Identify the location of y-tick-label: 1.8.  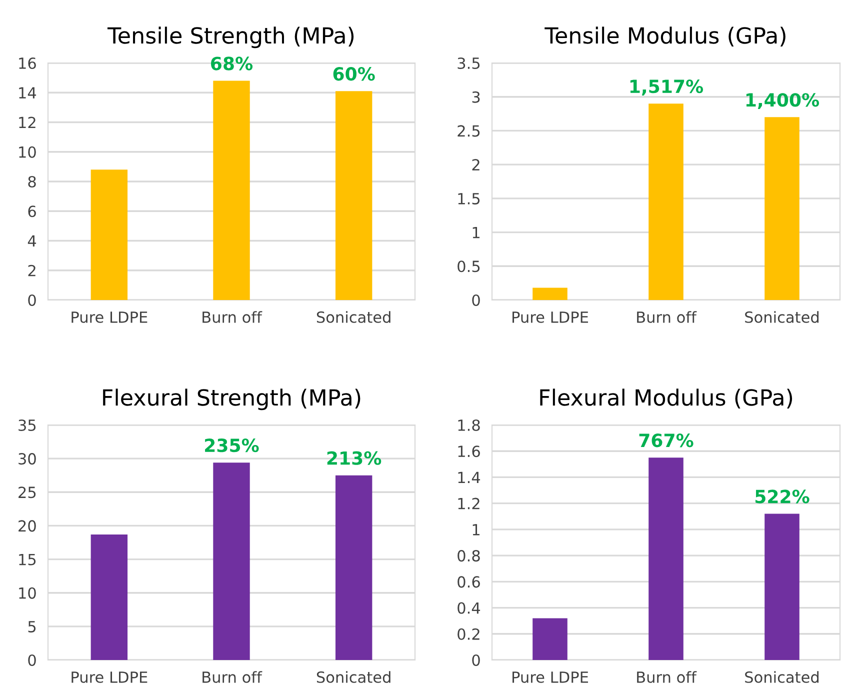
(469, 425).